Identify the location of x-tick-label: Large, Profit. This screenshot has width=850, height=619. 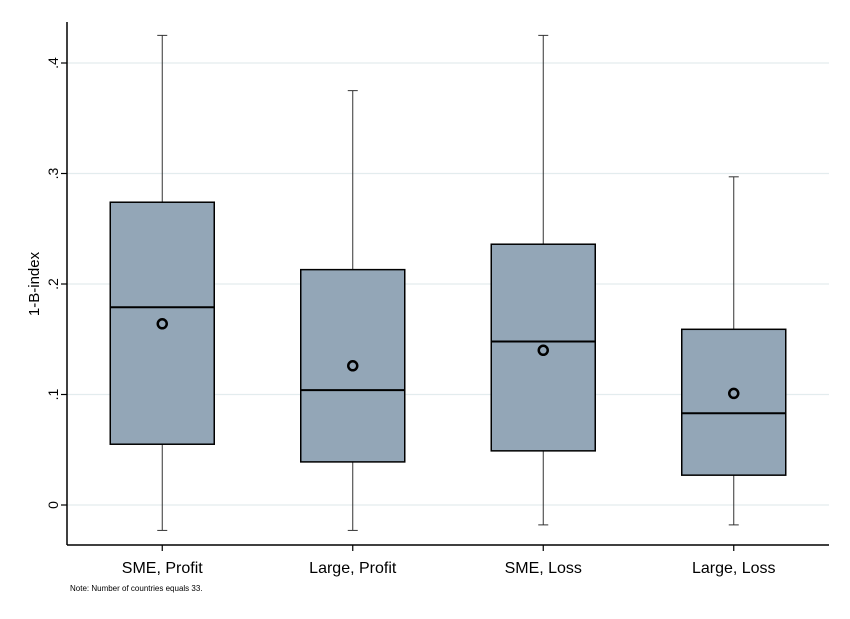
(353, 568).